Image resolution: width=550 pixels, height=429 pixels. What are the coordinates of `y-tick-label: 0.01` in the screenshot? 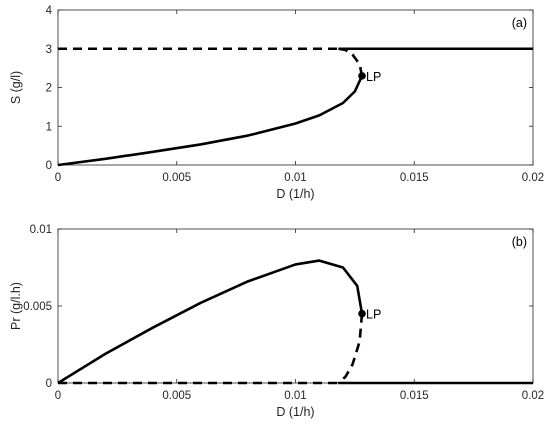 It's located at (41, 230).